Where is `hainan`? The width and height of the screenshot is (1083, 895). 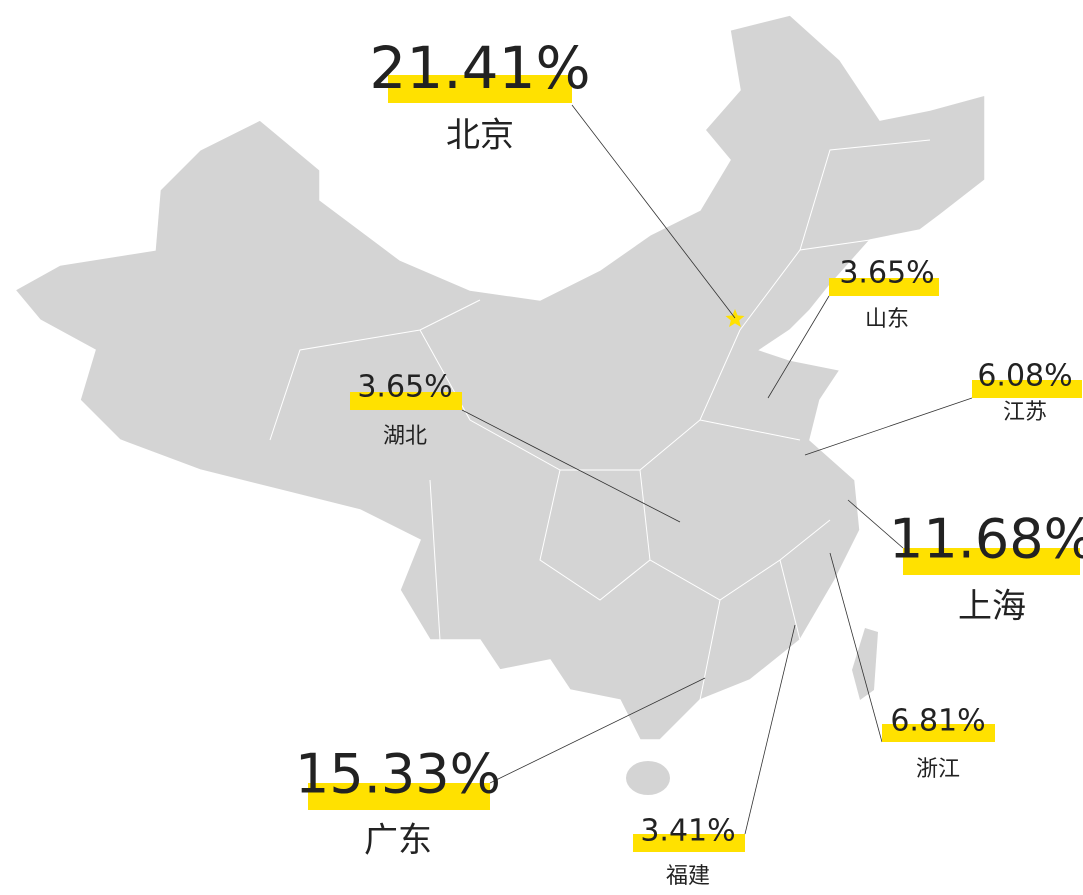
hainan is located at coordinates (648, 778).